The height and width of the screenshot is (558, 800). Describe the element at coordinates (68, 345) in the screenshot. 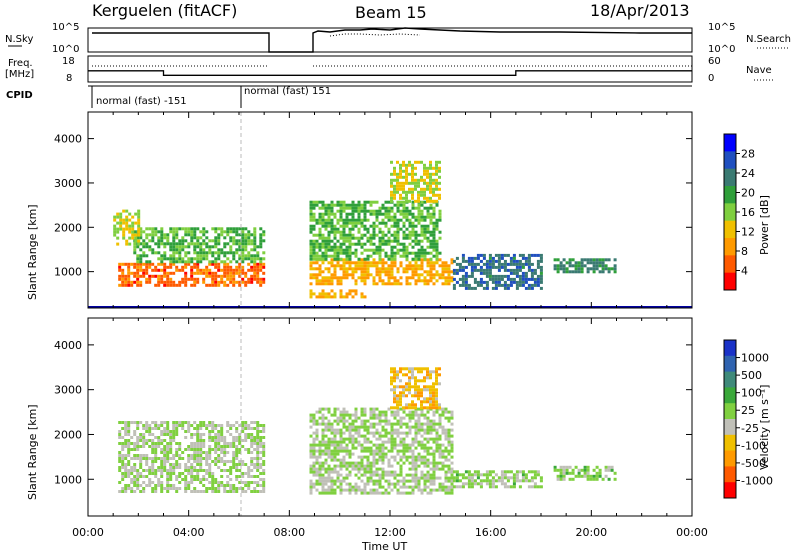

I see `y-tick-label: 4000` at that location.